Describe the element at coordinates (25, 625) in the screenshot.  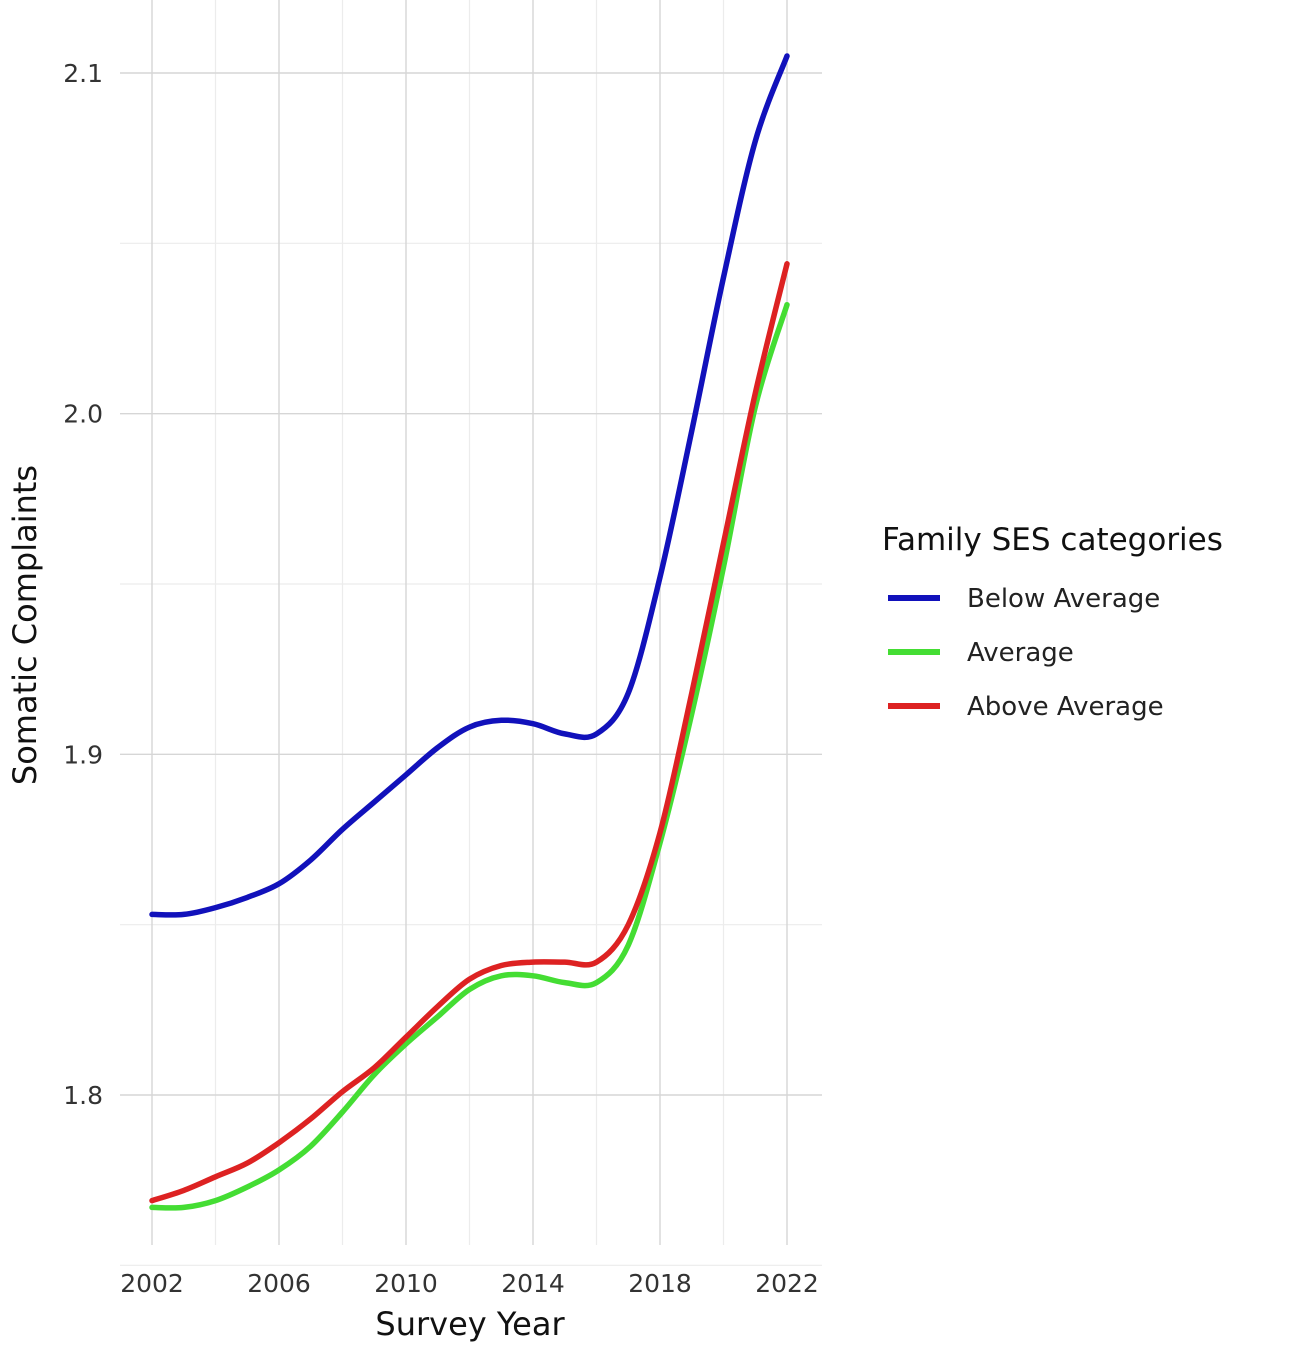
I see `y-axis-title: Somatic Complaints` at that location.